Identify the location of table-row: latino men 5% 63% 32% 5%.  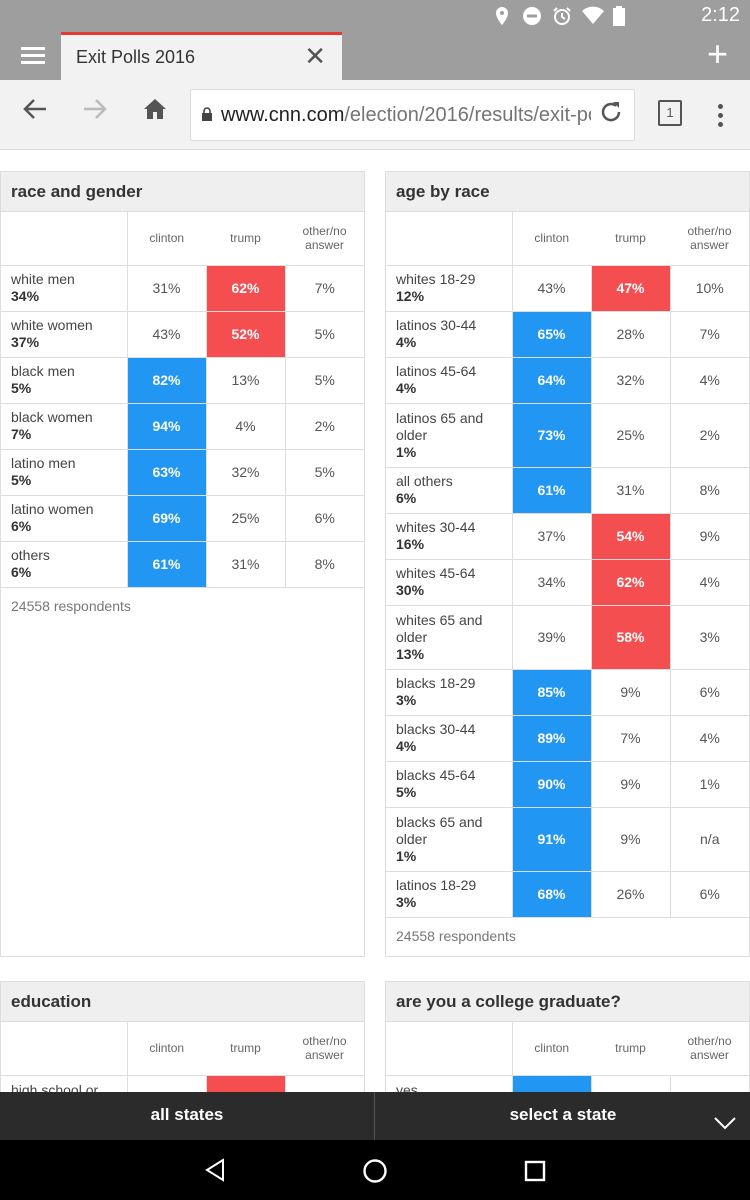
(182, 472).